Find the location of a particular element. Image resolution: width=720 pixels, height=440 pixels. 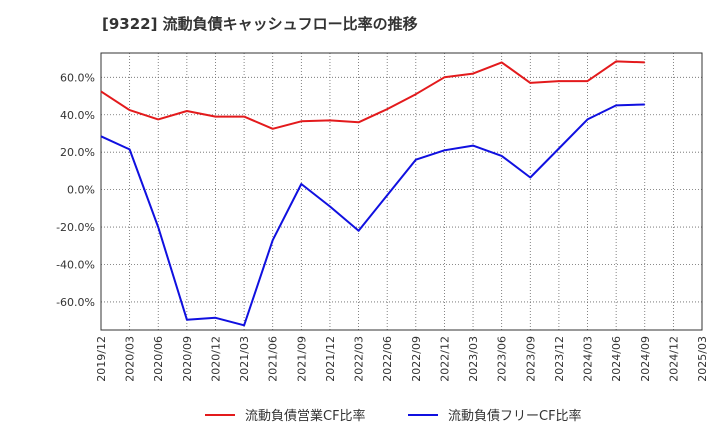

legend-label-1: 流動負債営業CF比率 is located at coordinates (305, 416).